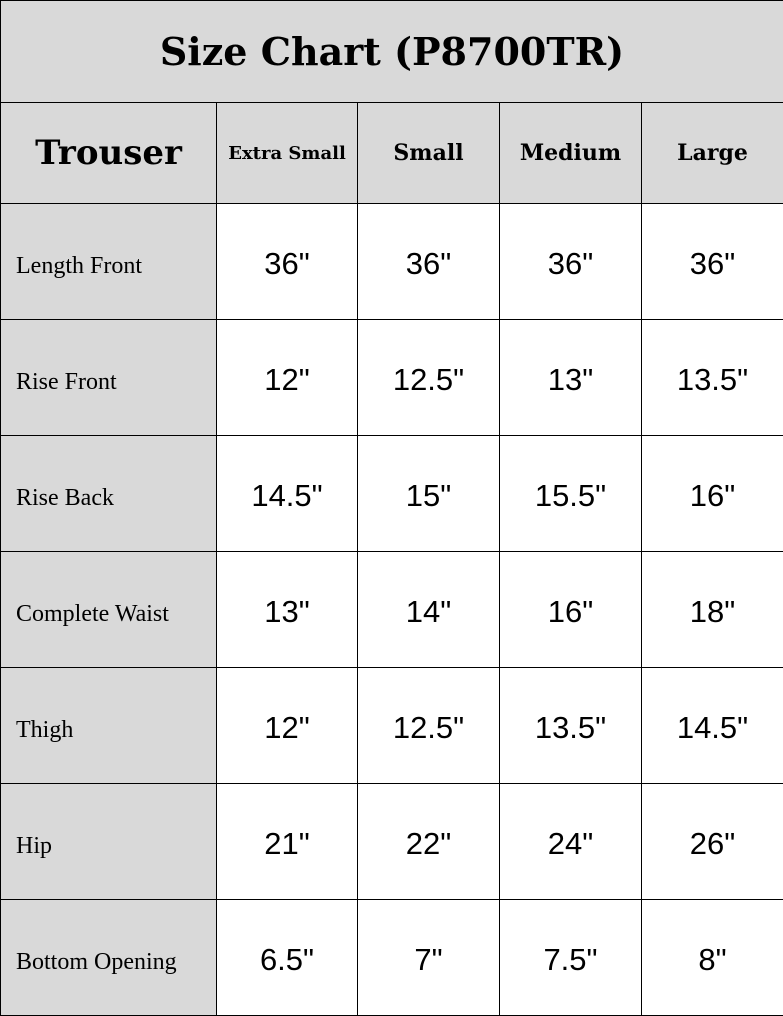 The image size is (783, 1016). I want to click on header-size: Large, so click(712, 153).